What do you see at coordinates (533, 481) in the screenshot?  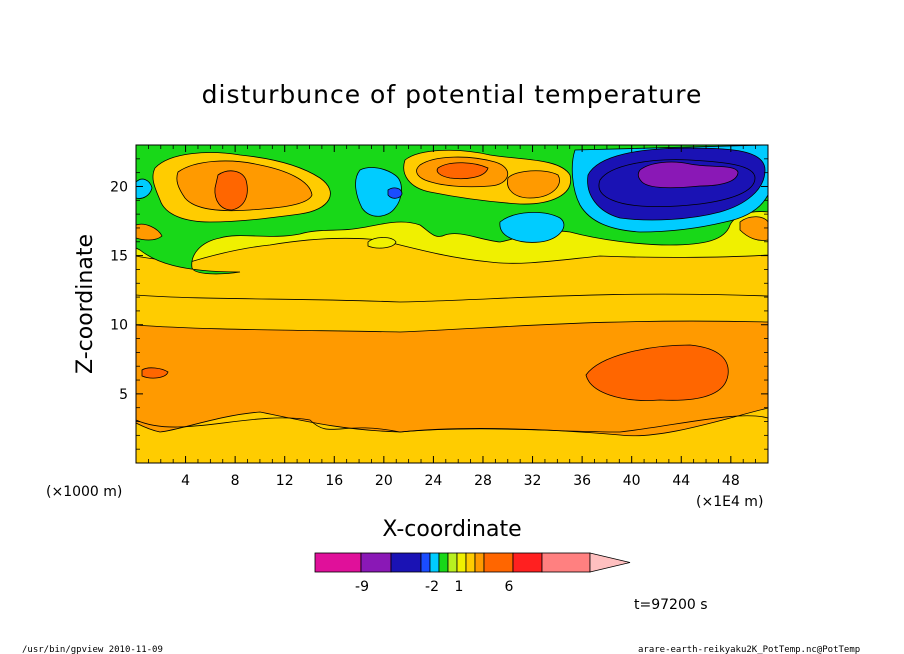 I see `x-tick-label: 32` at bounding box center [533, 481].